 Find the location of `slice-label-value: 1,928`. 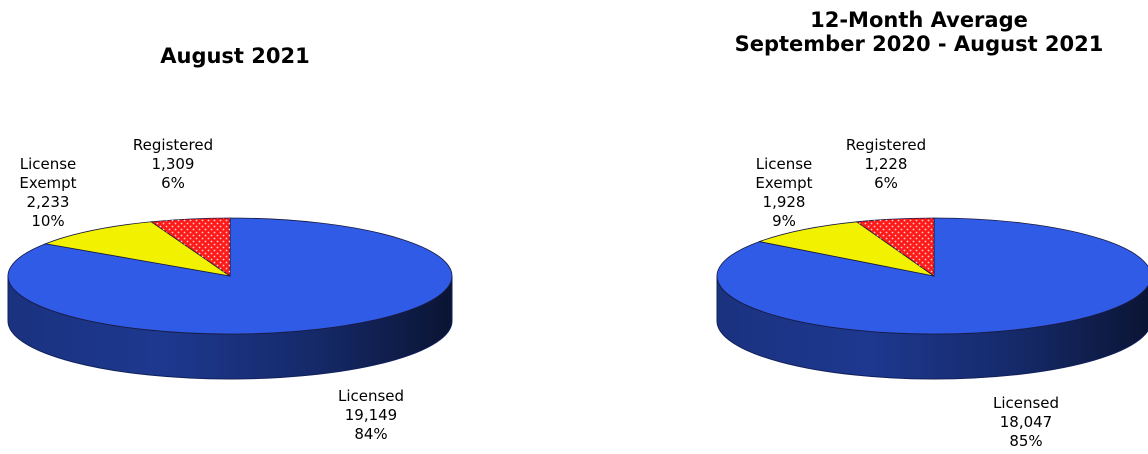

slice-label-value: 1,928 is located at coordinates (784, 202).